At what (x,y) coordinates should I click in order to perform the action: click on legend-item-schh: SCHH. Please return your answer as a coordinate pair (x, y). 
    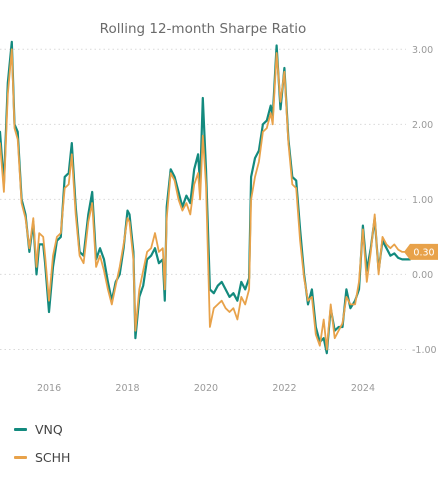
    Looking at the image, I should click on (42, 457).